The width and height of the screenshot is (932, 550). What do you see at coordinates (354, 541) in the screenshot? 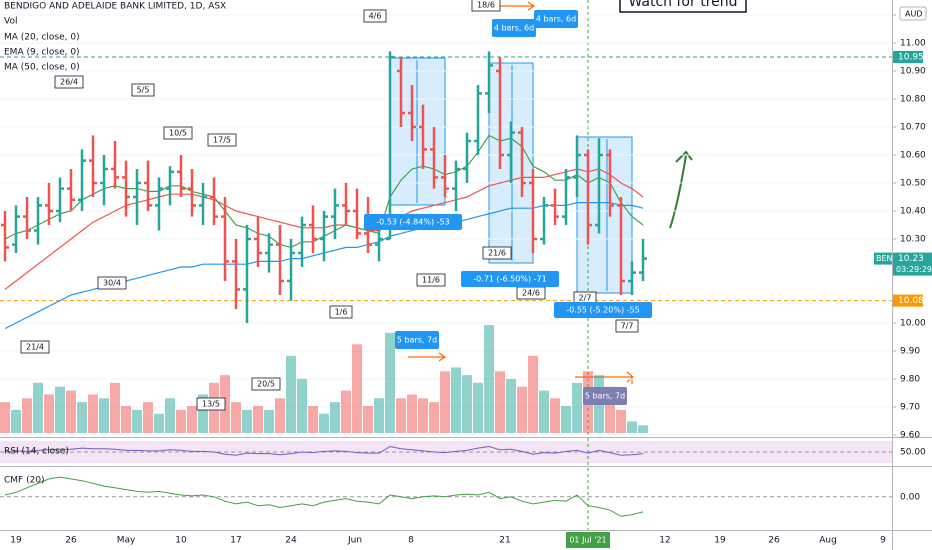
I see `x-tick-label: Jun` at bounding box center [354, 541].